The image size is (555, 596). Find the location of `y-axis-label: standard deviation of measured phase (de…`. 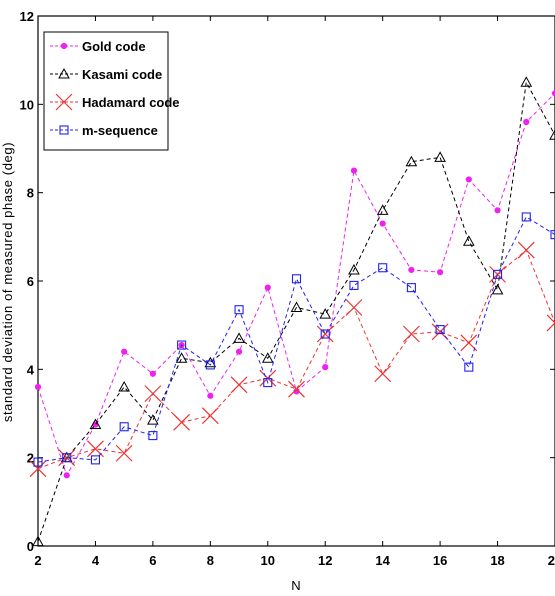

y-axis-label: standard deviation of measured phase (de… is located at coordinates (7, 282).